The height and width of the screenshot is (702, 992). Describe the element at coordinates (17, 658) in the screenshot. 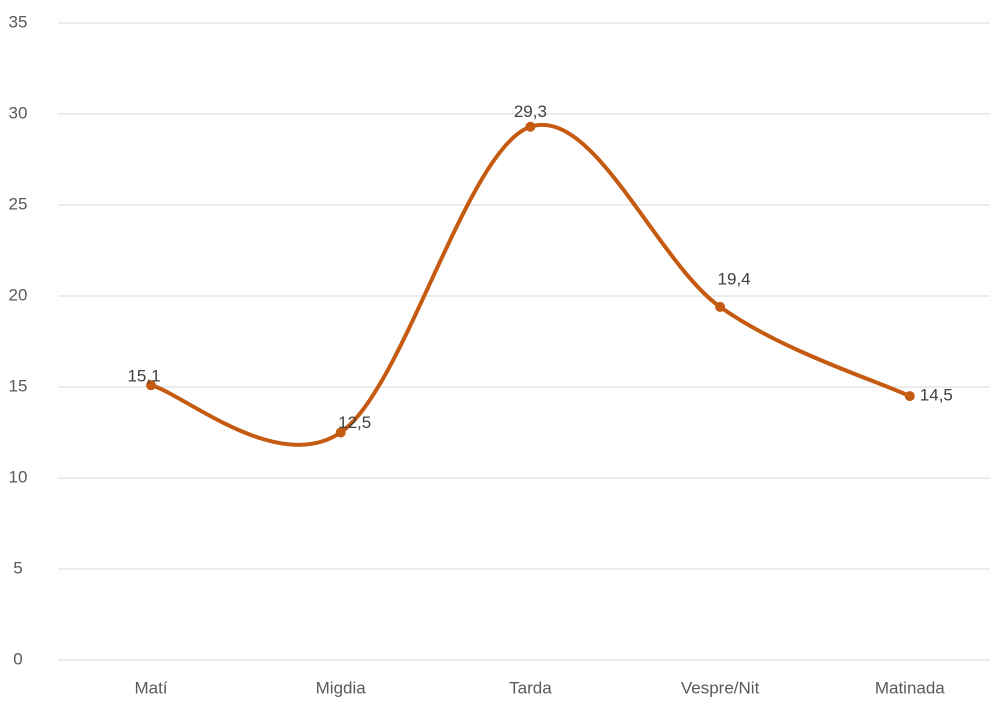

I see `y-tick-label: 0` at that location.